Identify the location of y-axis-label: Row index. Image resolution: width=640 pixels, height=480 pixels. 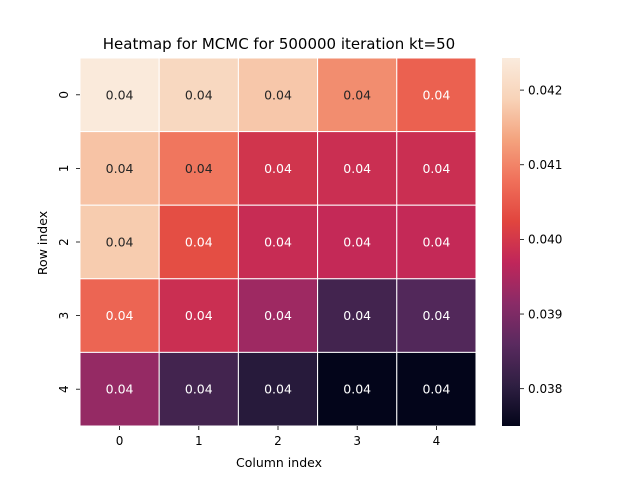
(42, 243).